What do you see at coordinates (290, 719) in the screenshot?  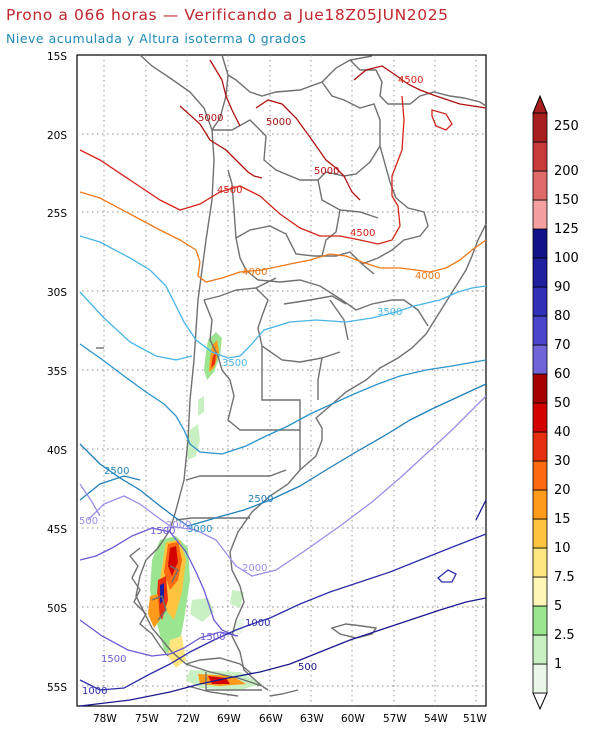 I see `longitude-axis: 78W 75W 72W 69W 66W 63W 60W 57W 54W 51W` at bounding box center [290, 719].